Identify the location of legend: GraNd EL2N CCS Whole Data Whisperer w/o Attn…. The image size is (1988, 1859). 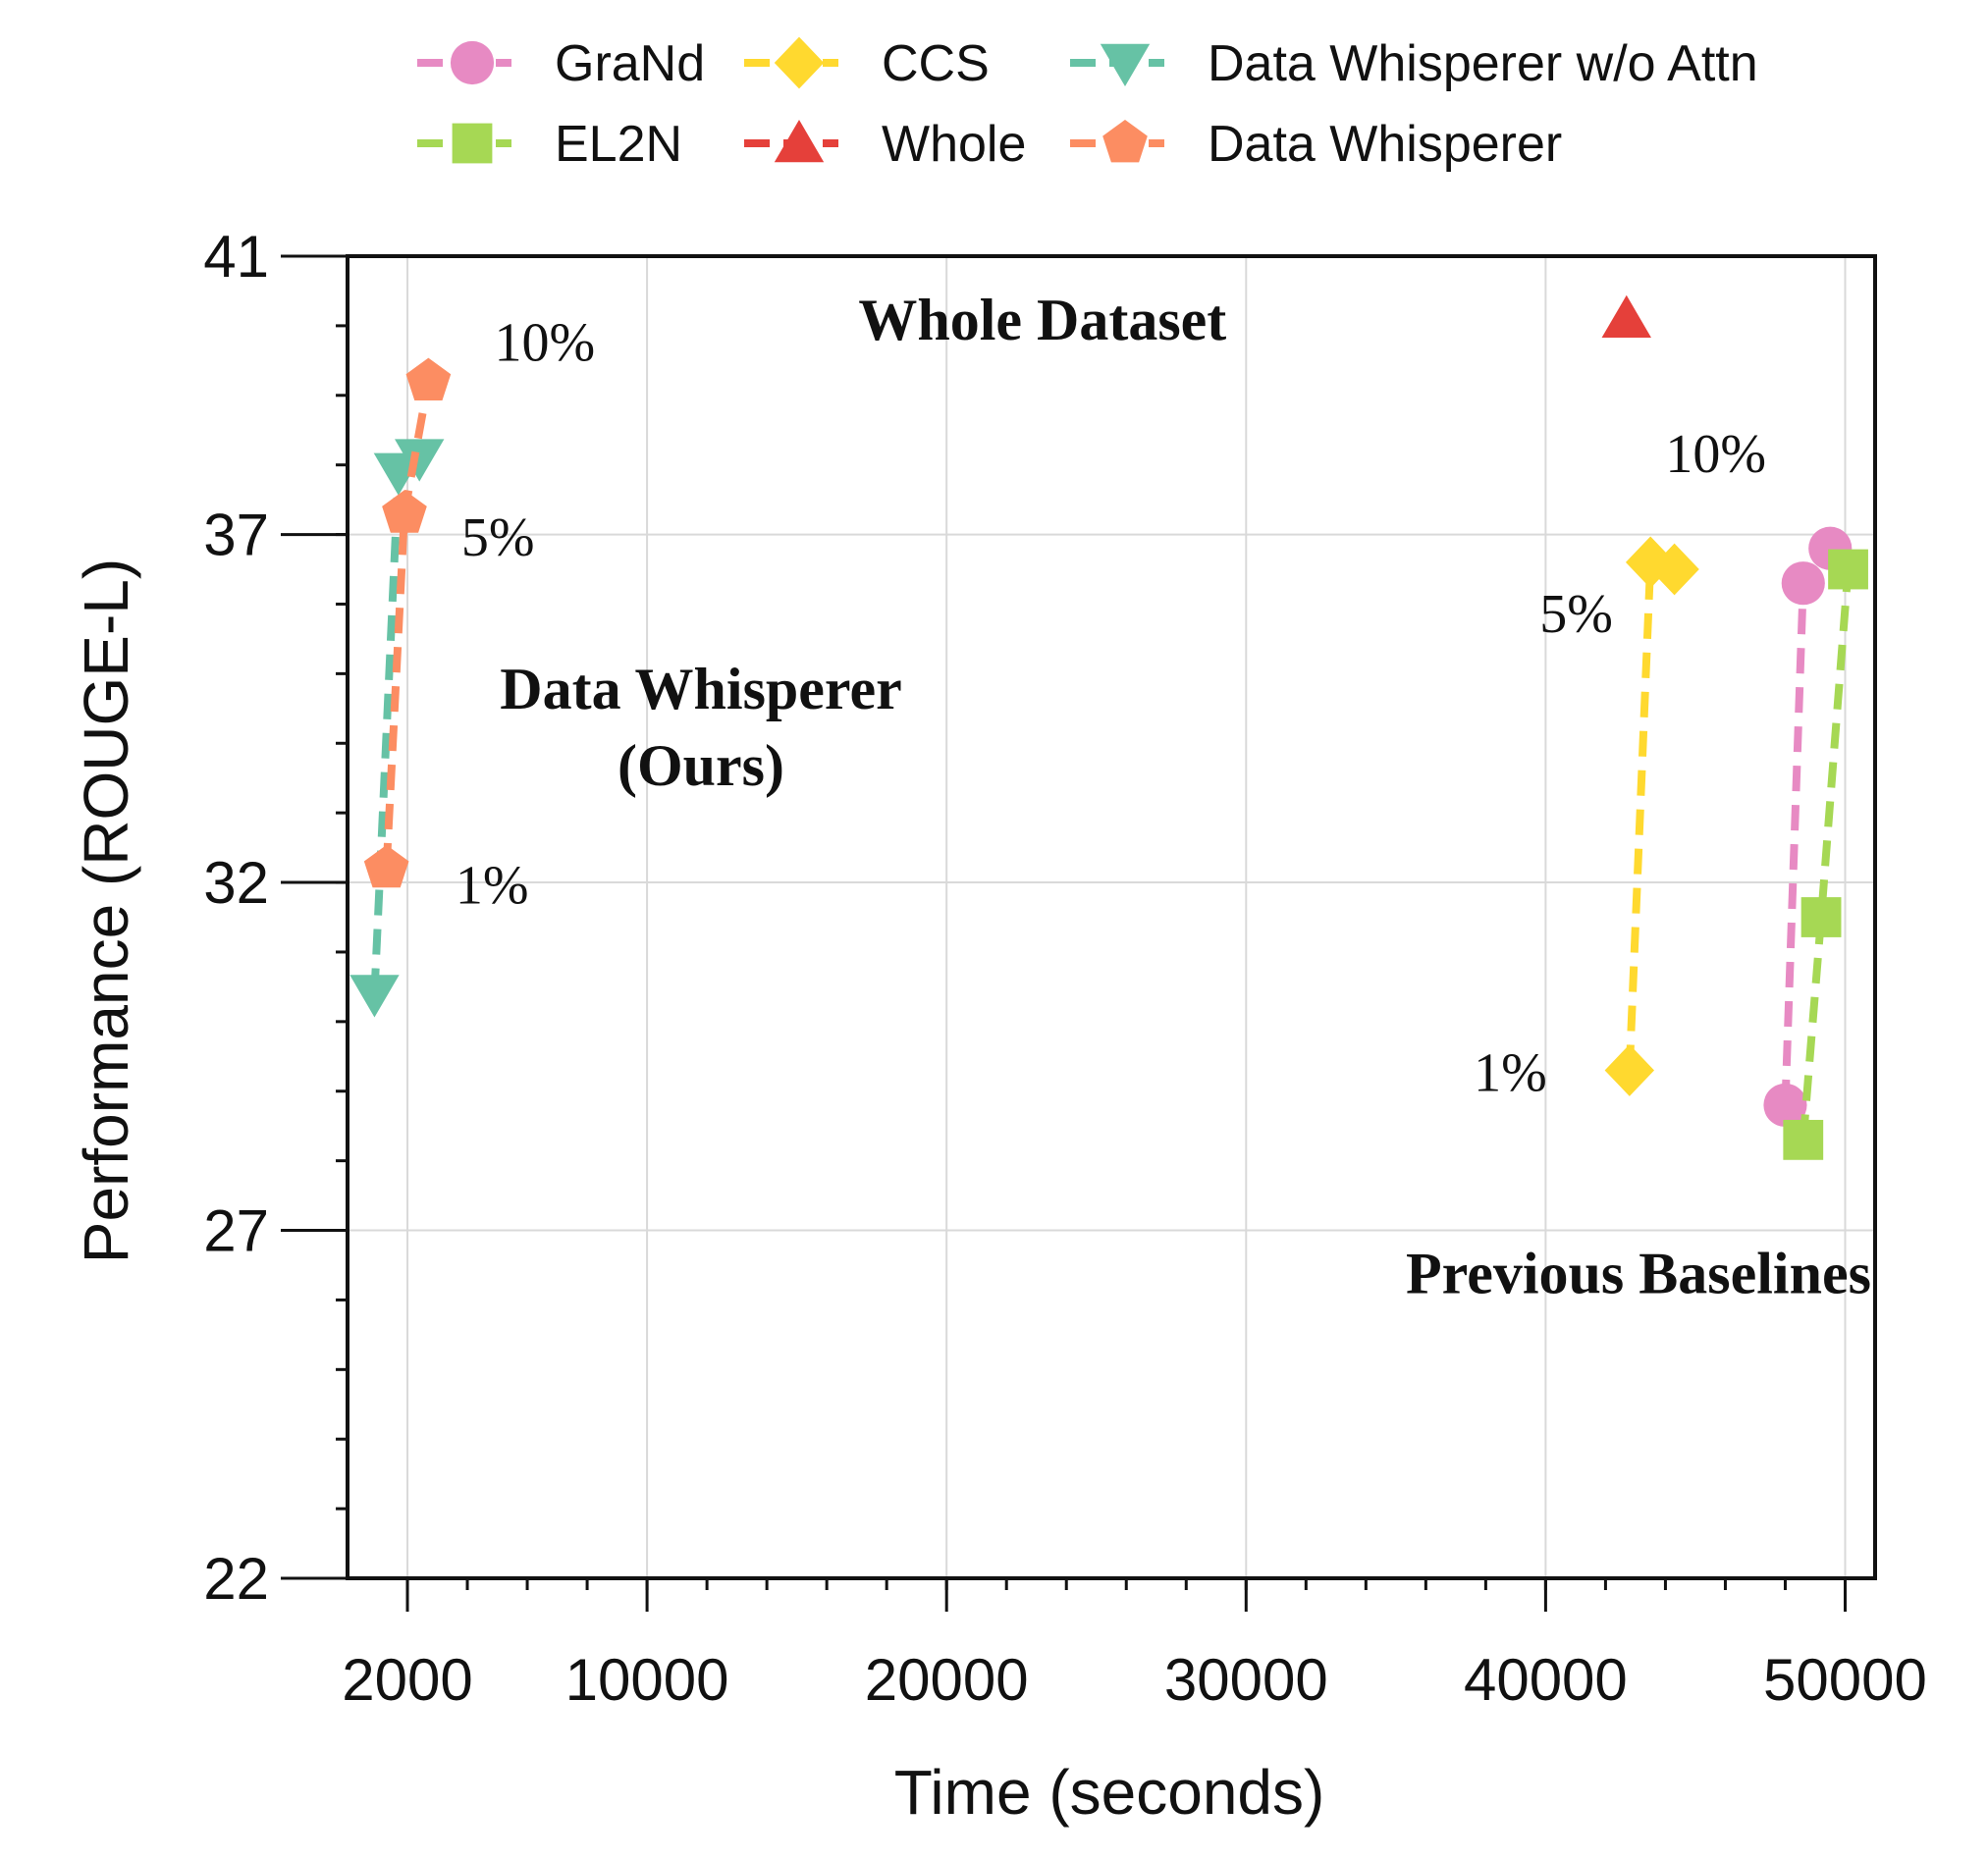
(1087, 104).